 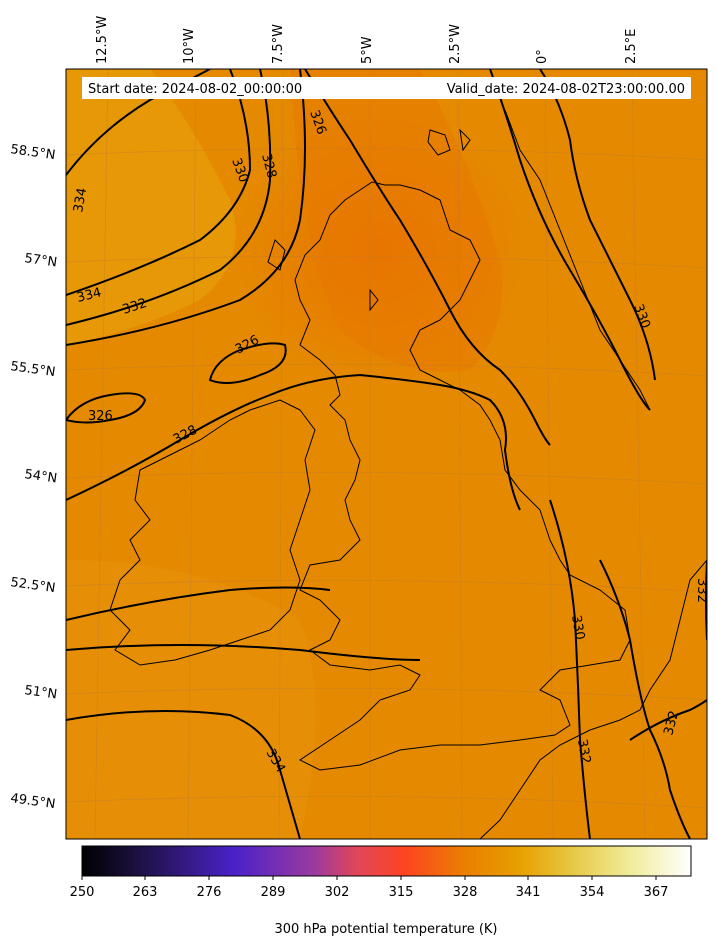 I want to click on lat-label: 52.5°N, so click(x=32, y=585).